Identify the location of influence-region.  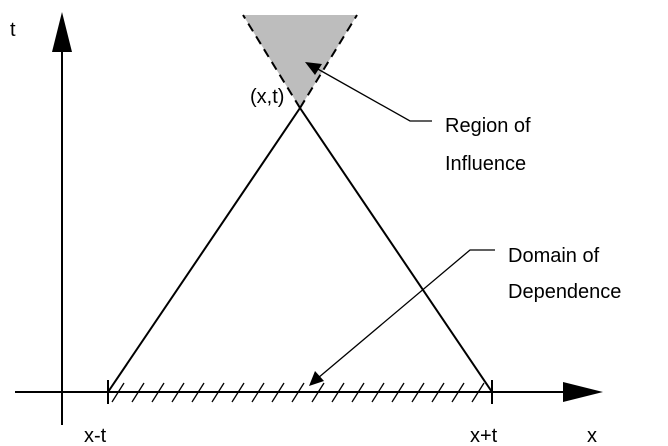
(300, 61).